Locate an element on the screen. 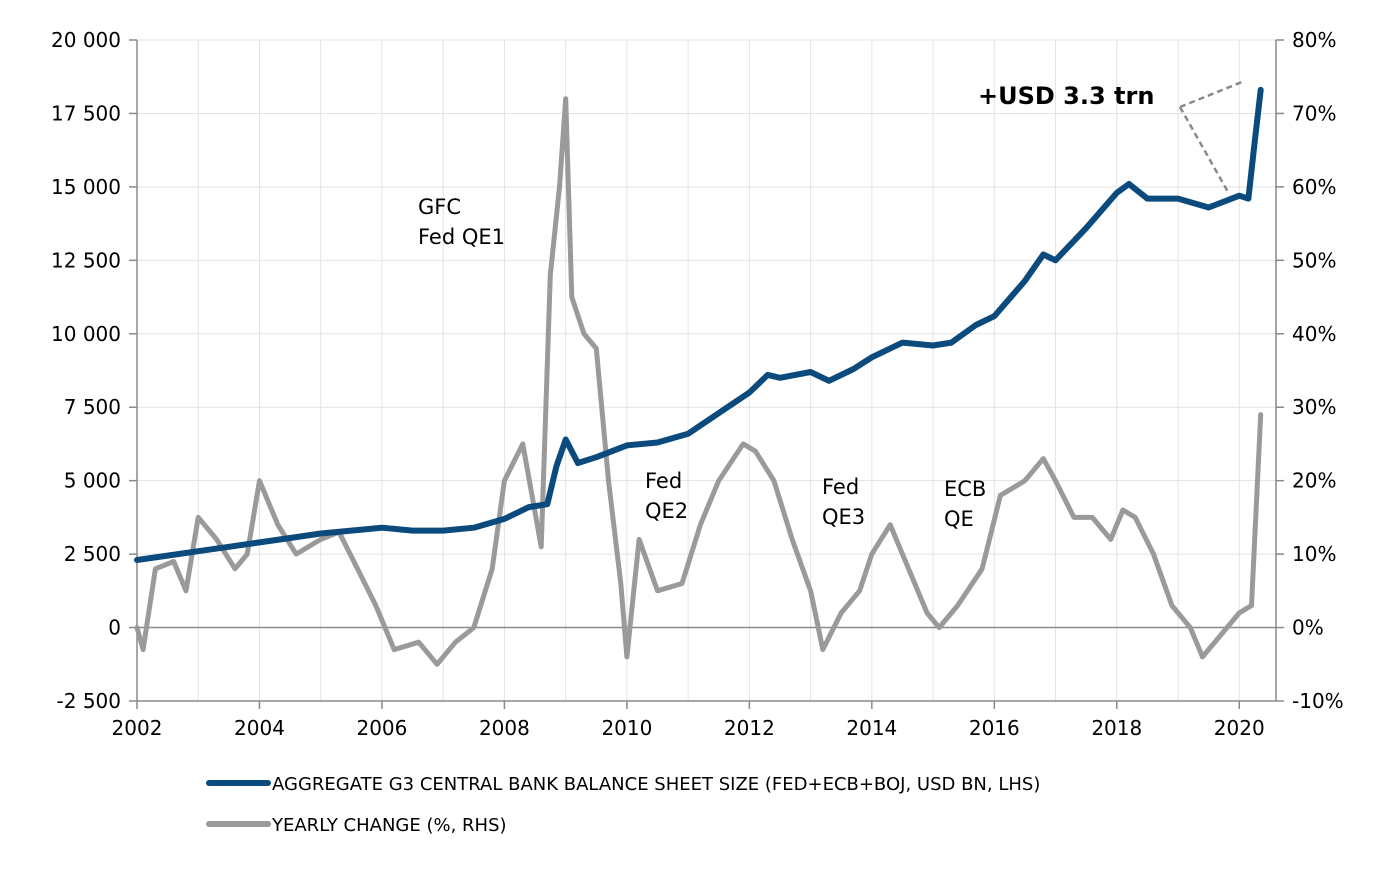  right-tick-label: 10% is located at coordinates (1314, 554).